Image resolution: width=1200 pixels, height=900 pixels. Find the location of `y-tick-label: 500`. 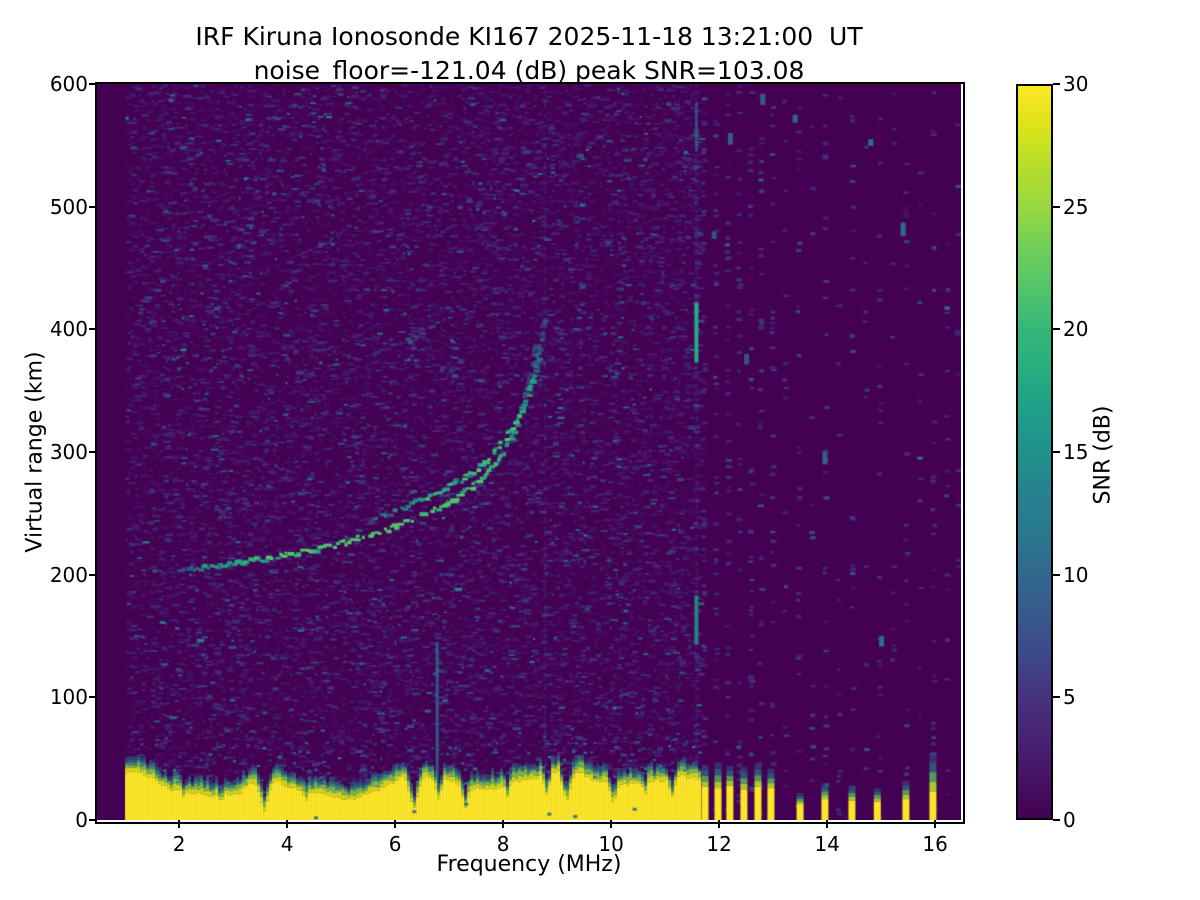

y-tick-label: 500 is located at coordinates (68, 206).